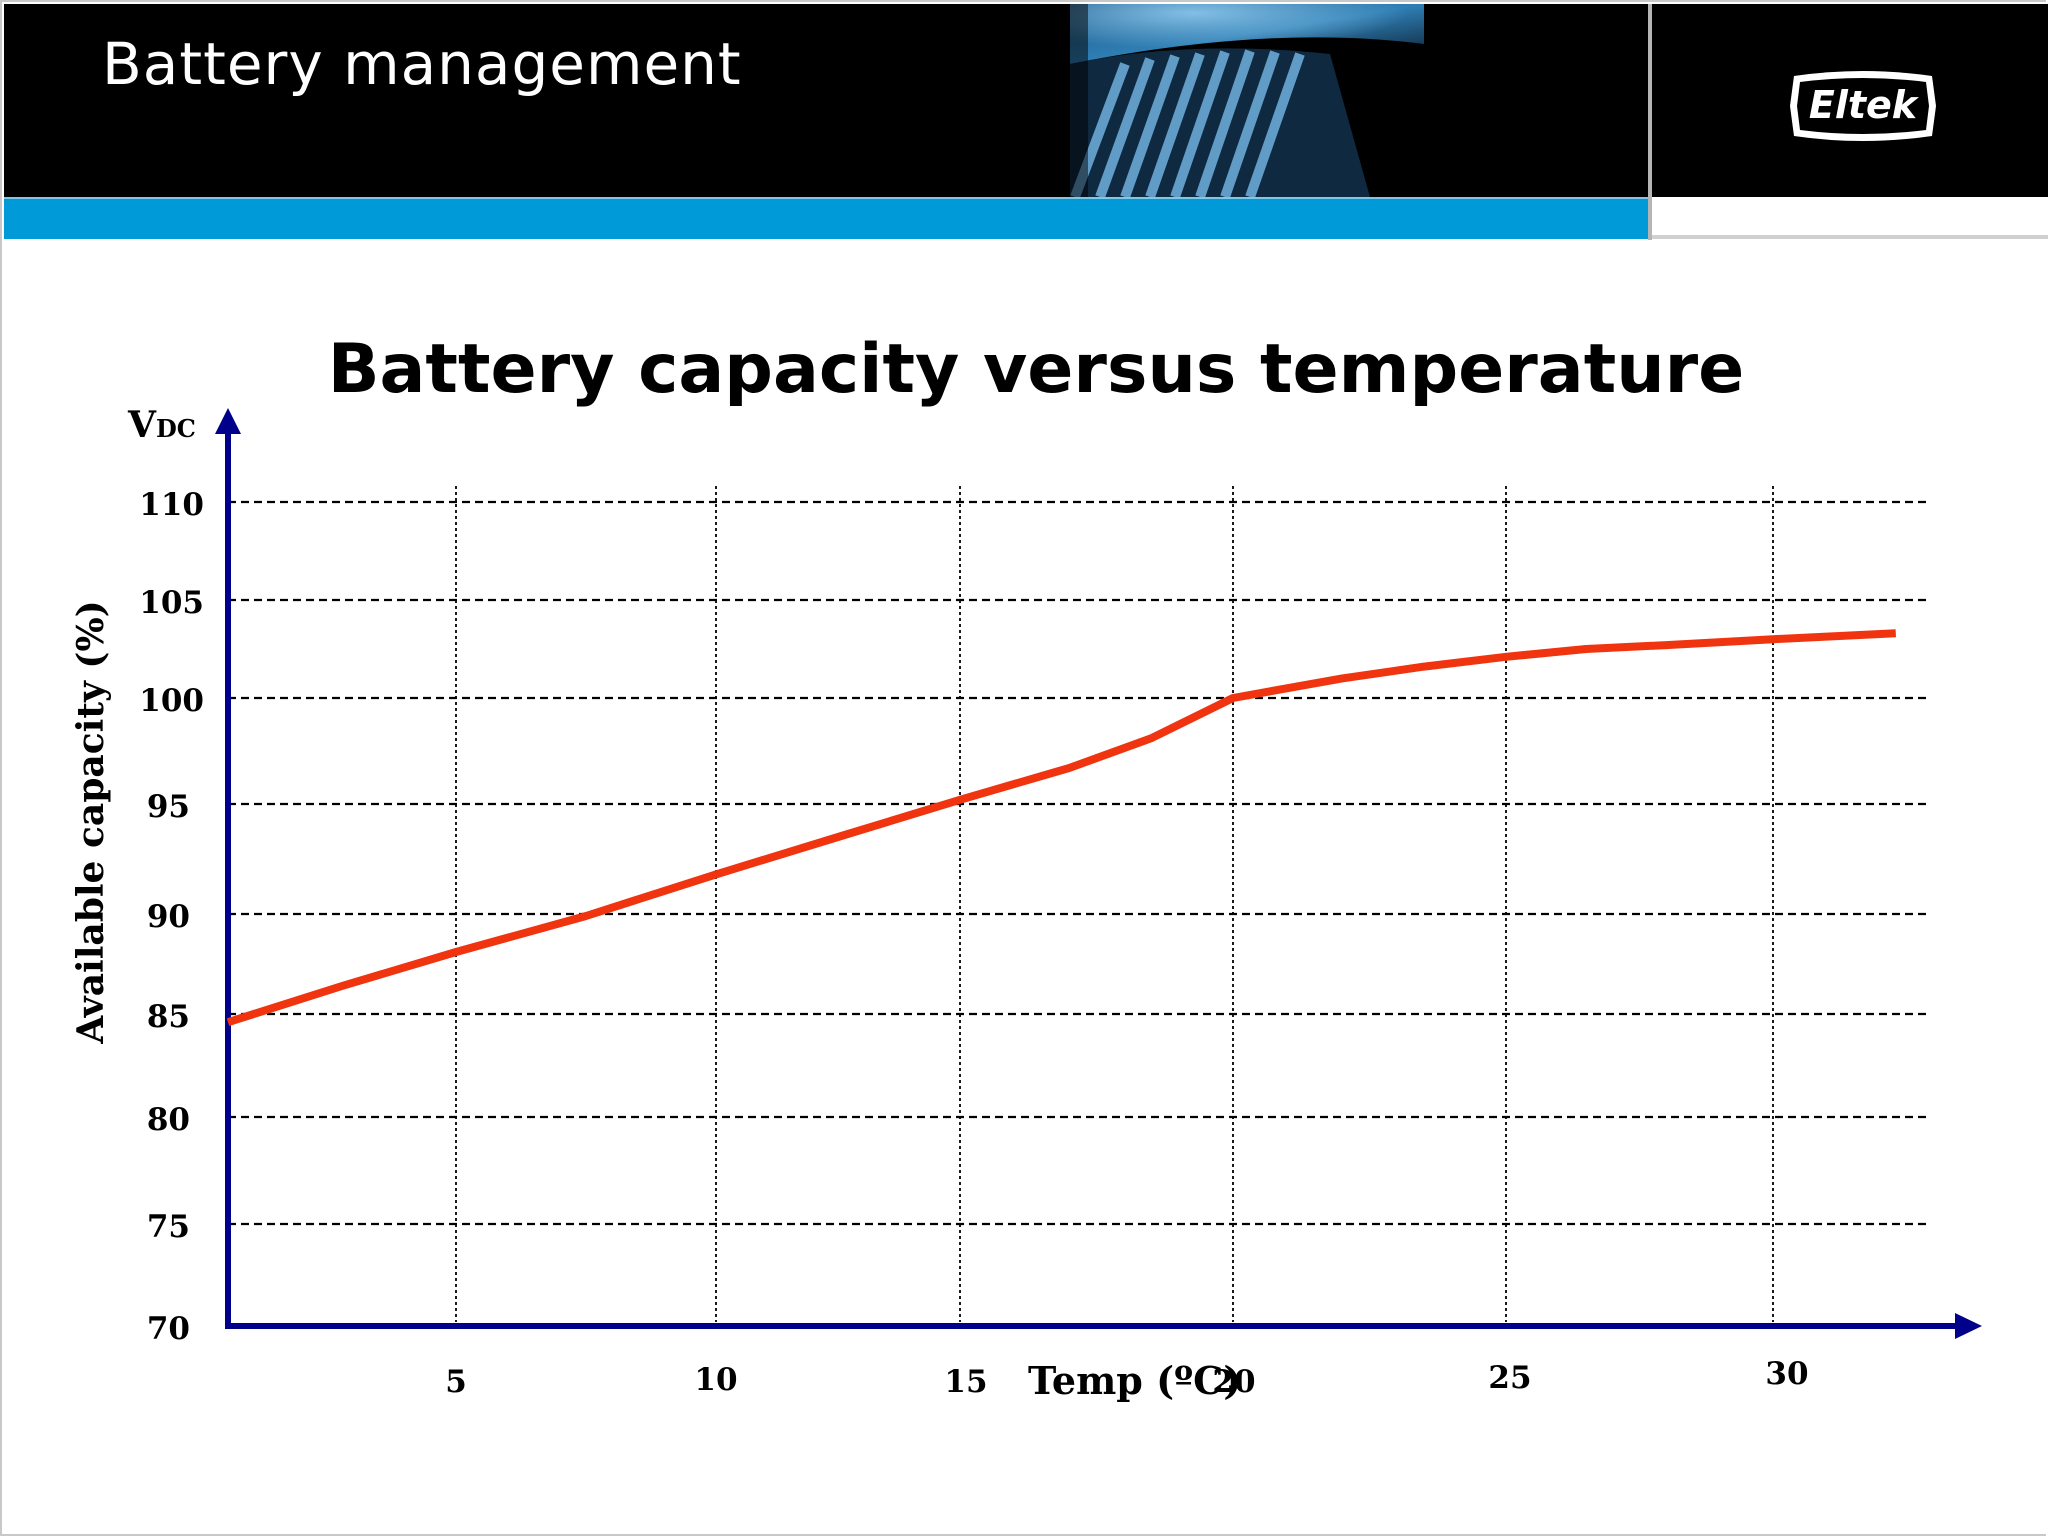 The image size is (2048, 1536). What do you see at coordinates (715, 1380) in the screenshot?
I see `x-tick-label: 10` at bounding box center [715, 1380].